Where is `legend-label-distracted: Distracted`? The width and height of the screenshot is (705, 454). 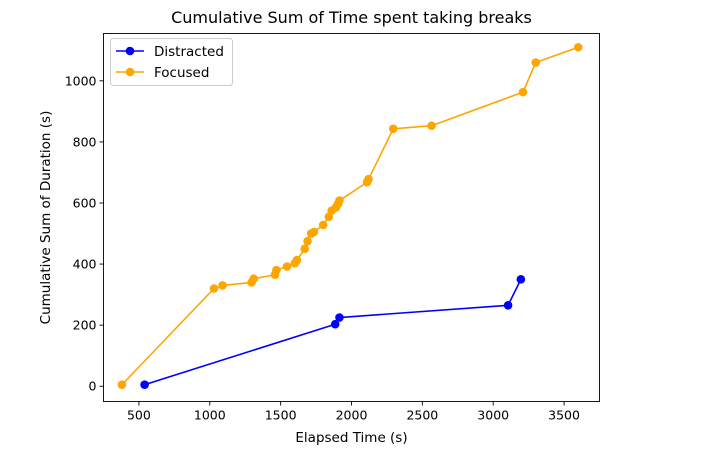 legend-label-distracted: Distracted is located at coordinates (189, 52).